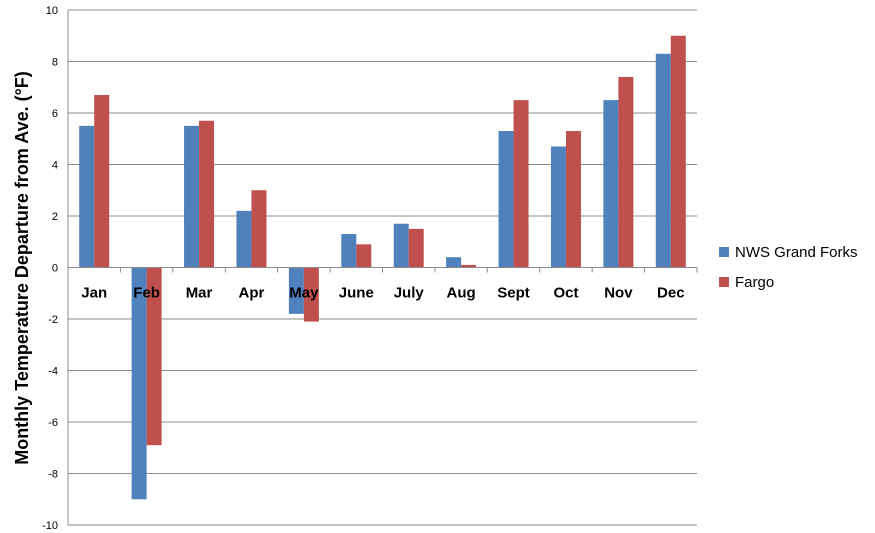 This screenshot has height=533, width=875. Describe the element at coordinates (50, 268) in the screenshot. I see `y-tick-labels: -10 -8 -6 -4 -2 0 2 4 6 8 10` at that location.